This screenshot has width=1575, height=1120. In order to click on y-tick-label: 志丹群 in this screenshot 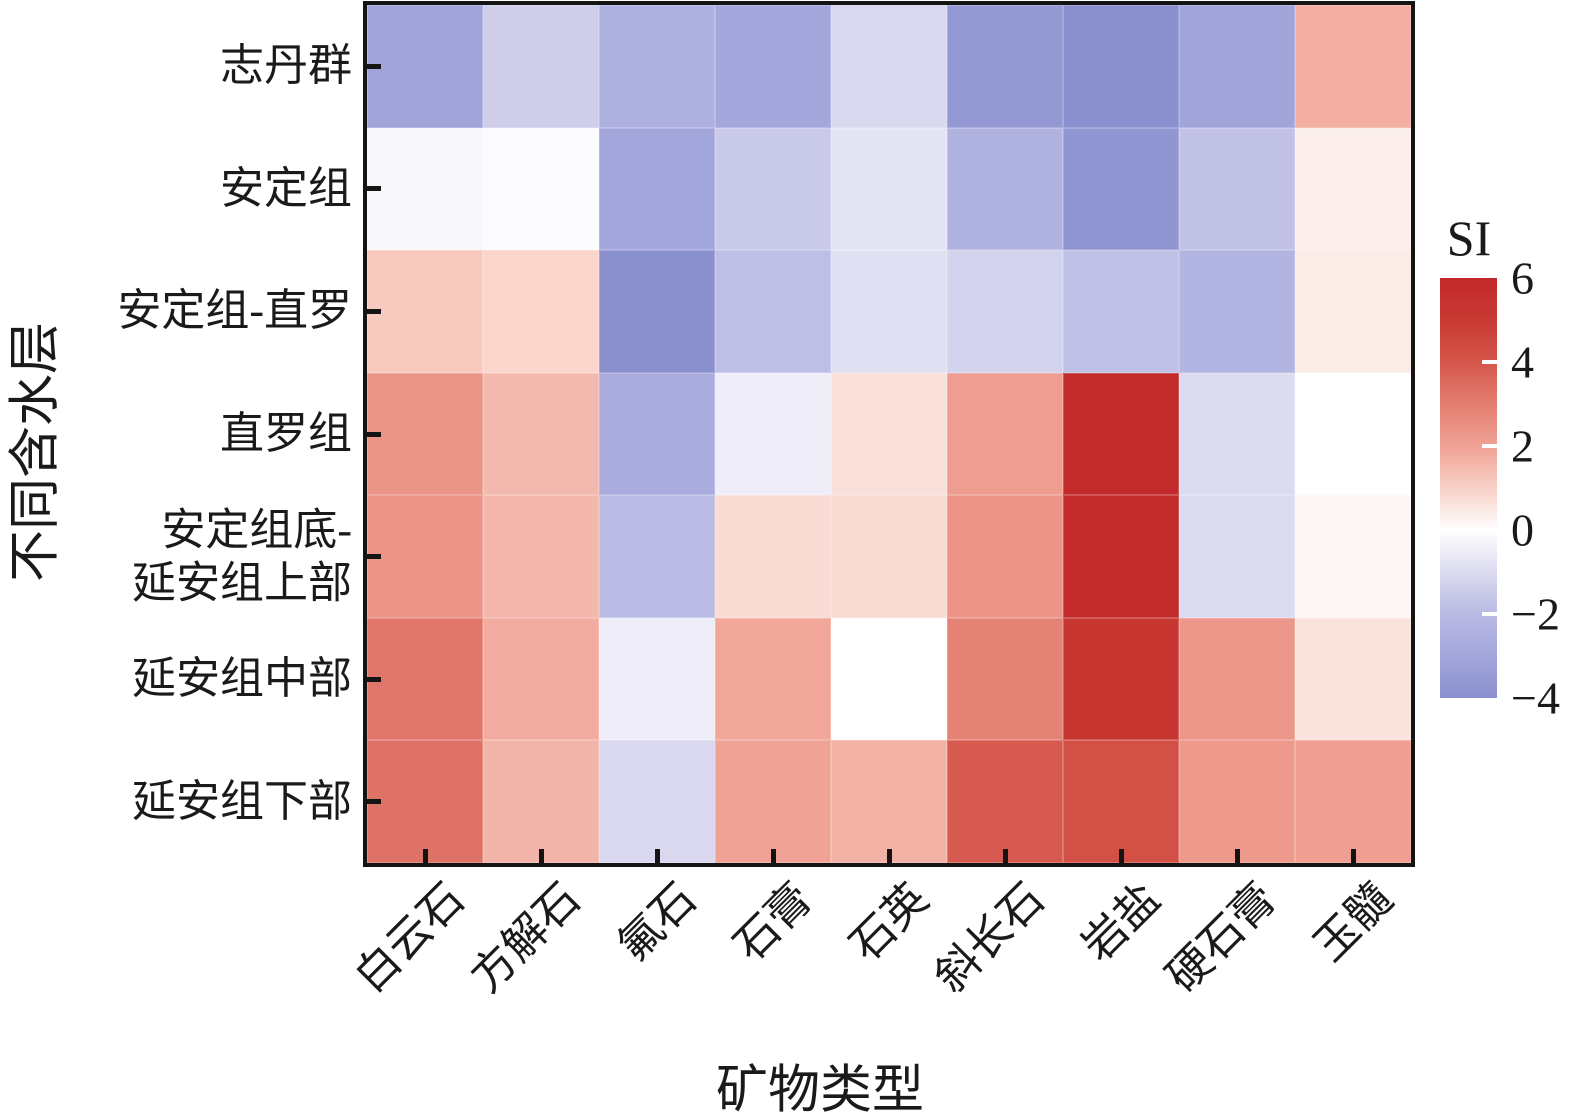, I will do `click(286, 66)`.